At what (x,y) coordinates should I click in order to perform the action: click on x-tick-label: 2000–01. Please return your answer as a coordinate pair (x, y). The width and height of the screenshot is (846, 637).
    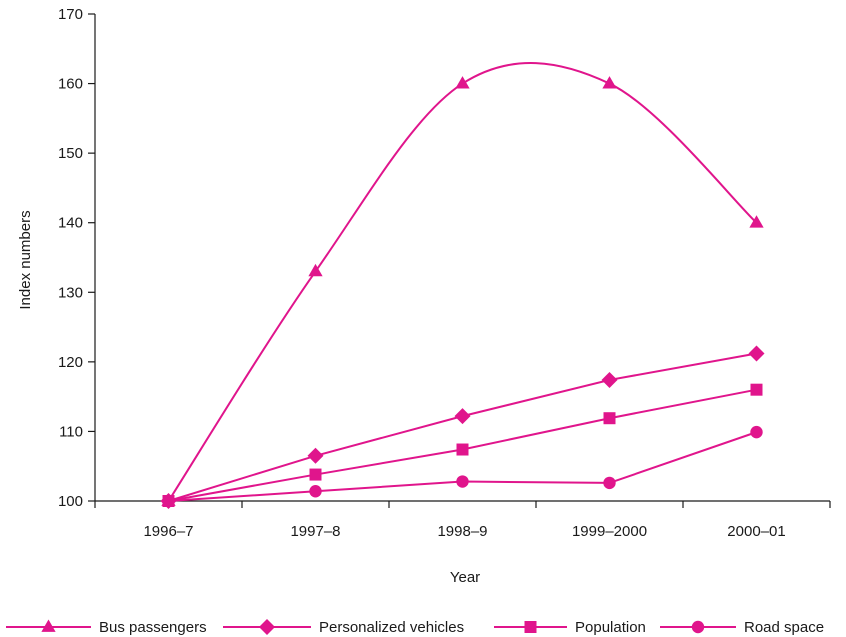
    Looking at the image, I should click on (756, 531).